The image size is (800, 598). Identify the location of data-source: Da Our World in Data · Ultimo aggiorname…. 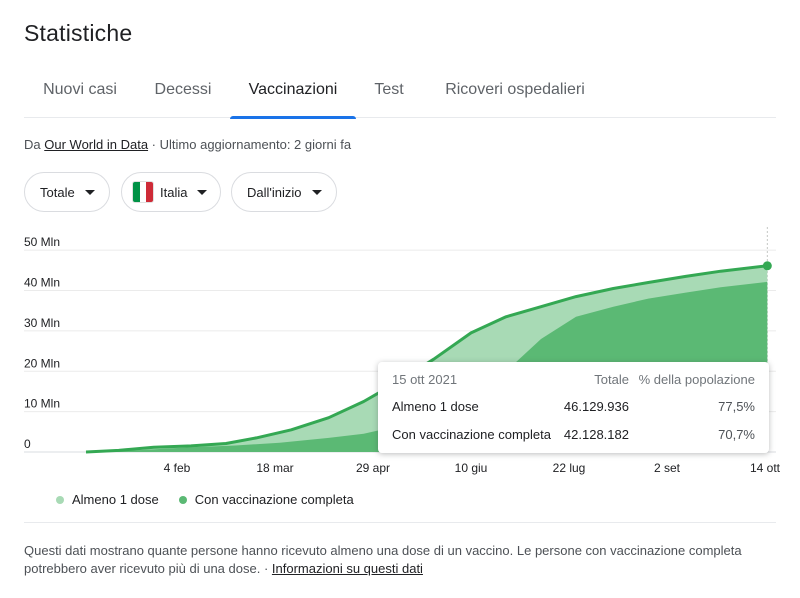
(187, 144).